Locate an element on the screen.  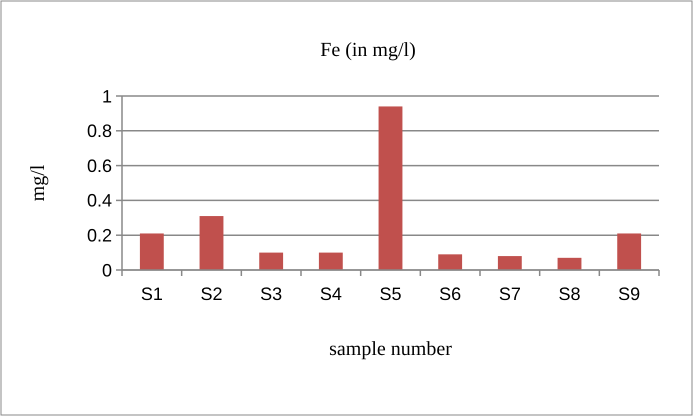
x-tick-label: S5 is located at coordinates (390, 294).